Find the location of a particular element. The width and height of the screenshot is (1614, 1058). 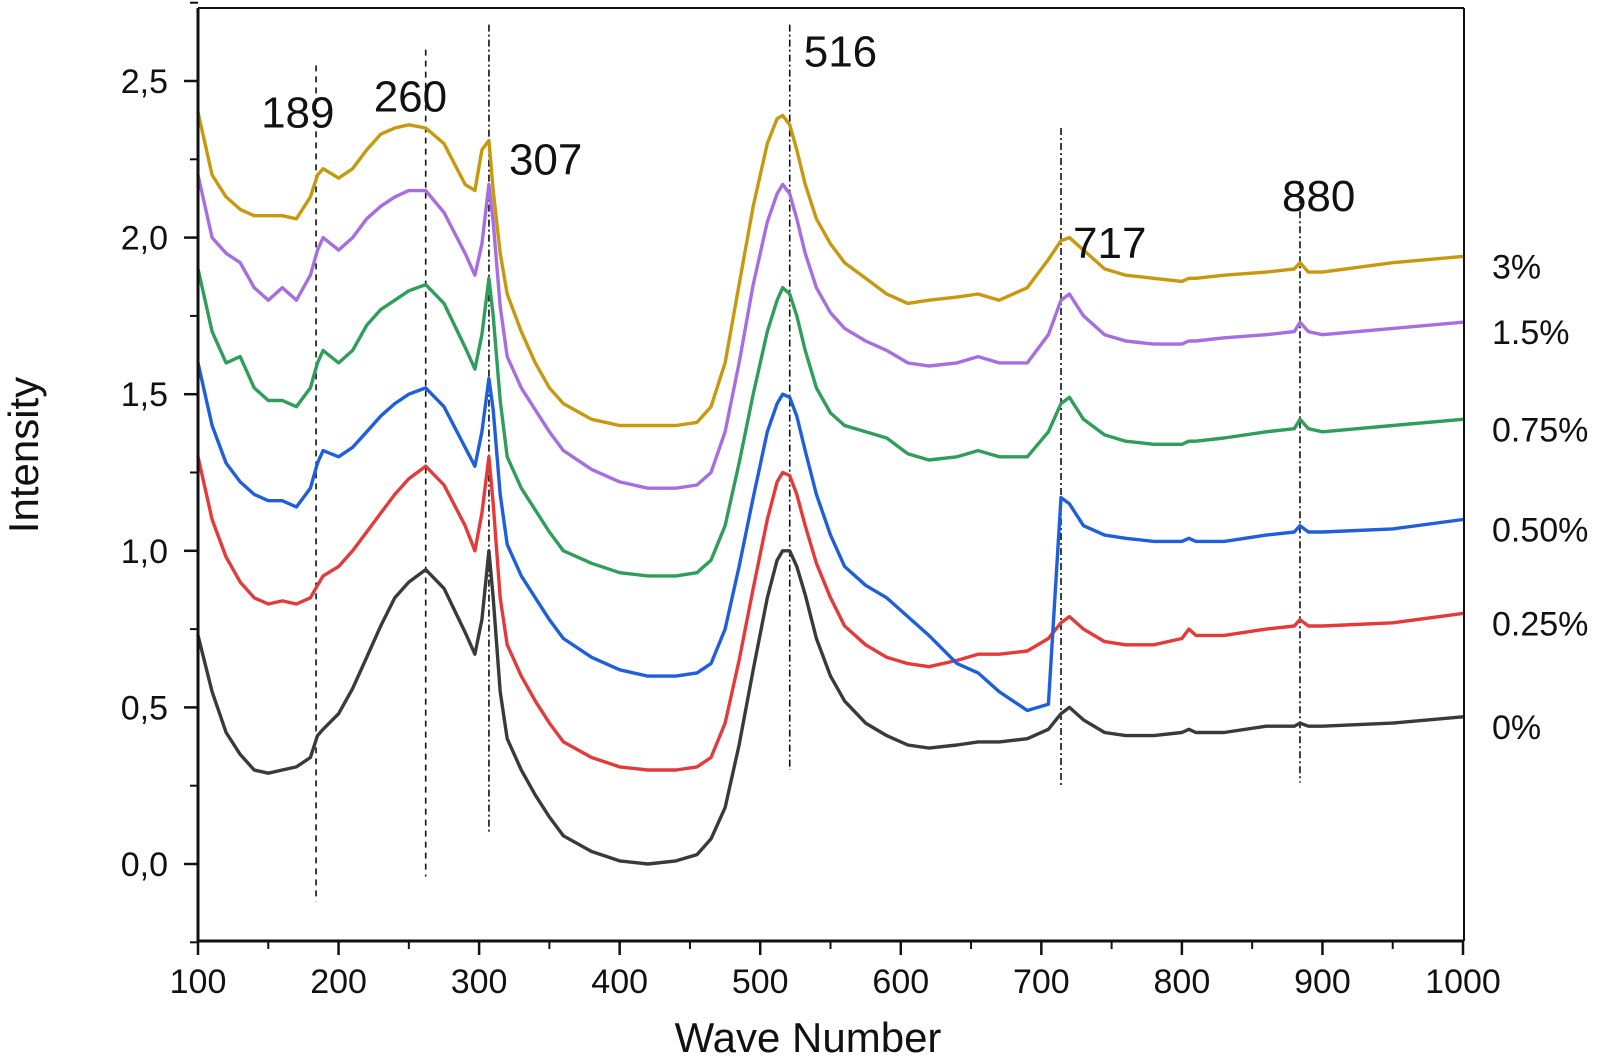

x-tick-label: 800 is located at coordinates (1182, 982).